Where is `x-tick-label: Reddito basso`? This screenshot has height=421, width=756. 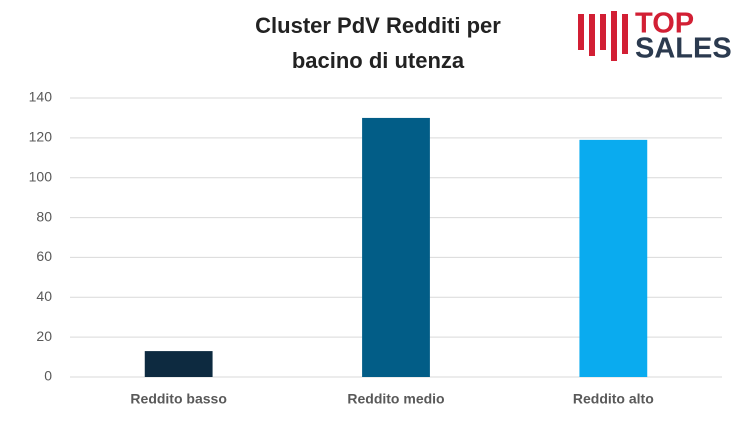
x-tick-label: Reddito basso is located at coordinates (178, 399).